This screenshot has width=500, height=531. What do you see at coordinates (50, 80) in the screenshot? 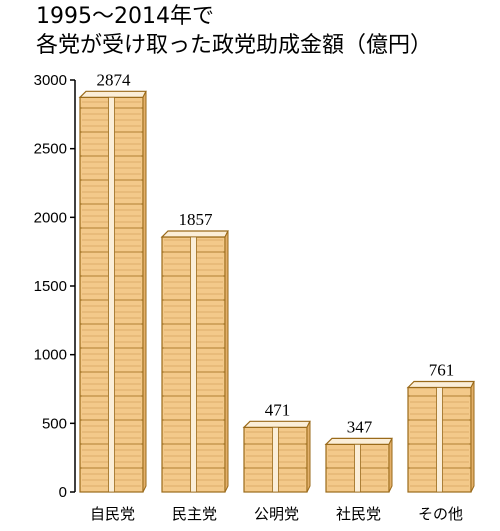
I see `y-tick-label: 3000` at bounding box center [50, 80].